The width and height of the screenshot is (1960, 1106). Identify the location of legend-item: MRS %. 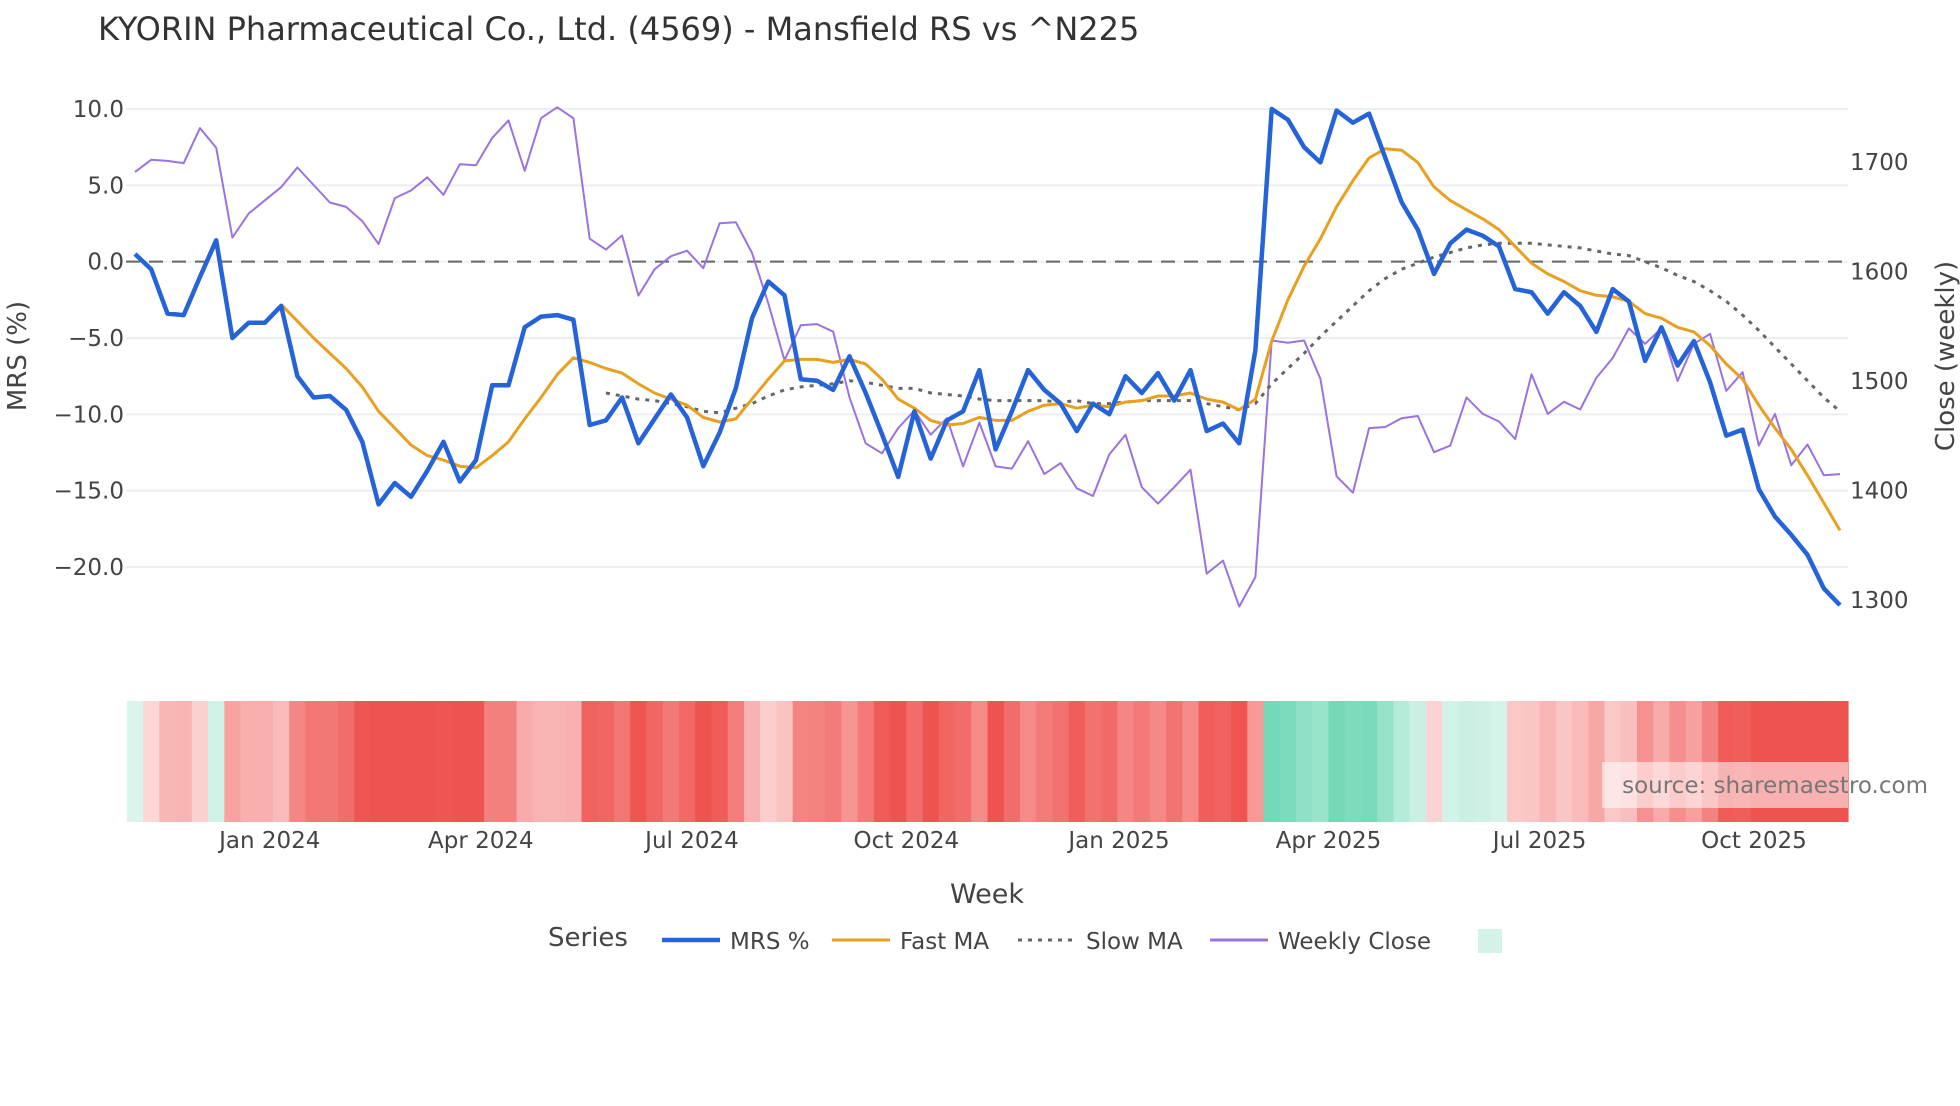
(736, 942).